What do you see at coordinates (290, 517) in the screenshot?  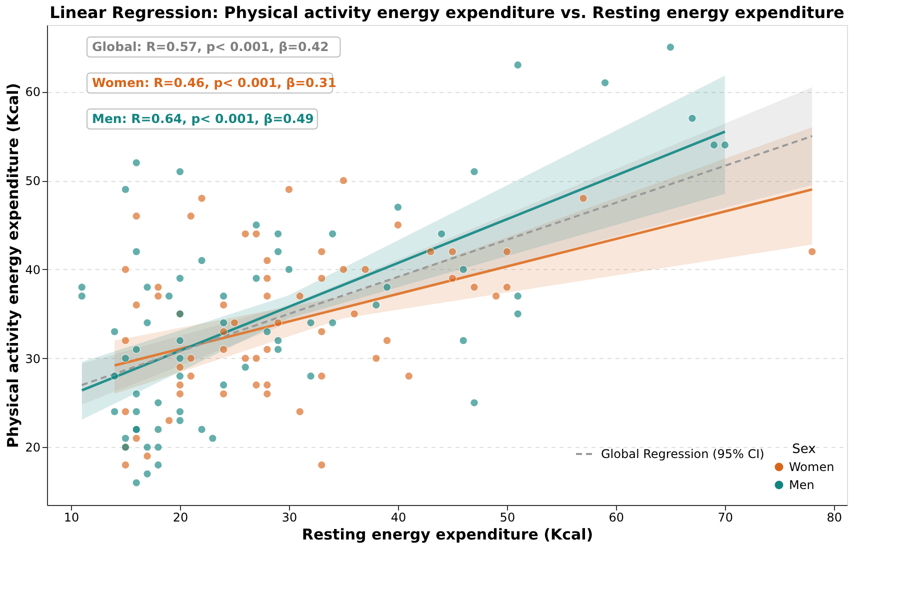 I see `x-tick-label: 30` at bounding box center [290, 517].